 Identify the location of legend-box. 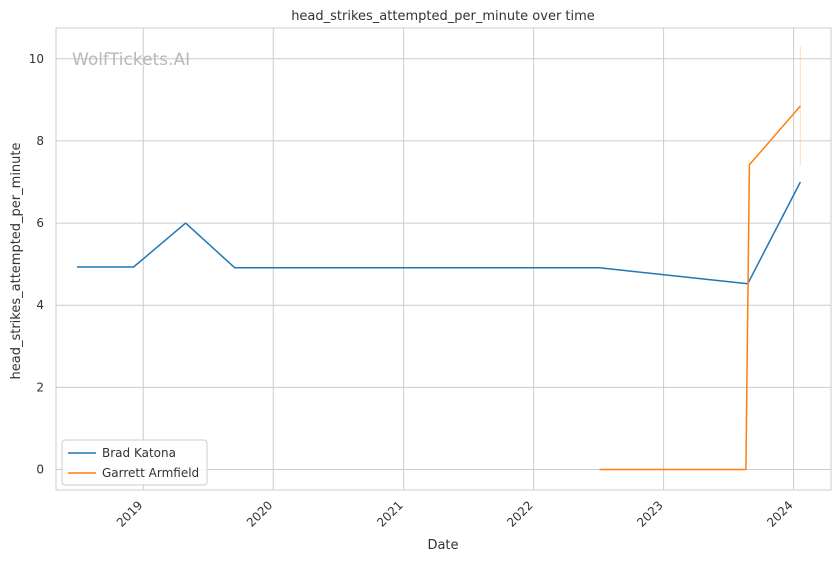
(134, 462).